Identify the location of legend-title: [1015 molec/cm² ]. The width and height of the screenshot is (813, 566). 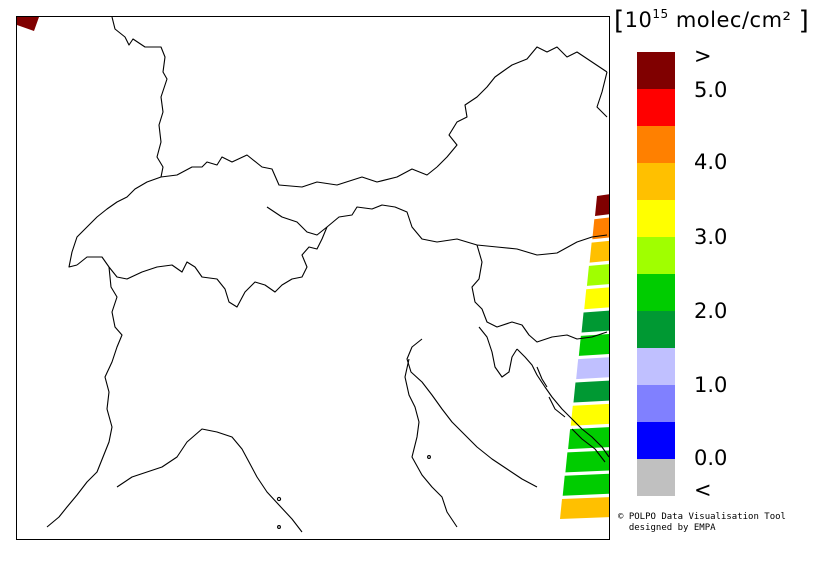
(711, 21).